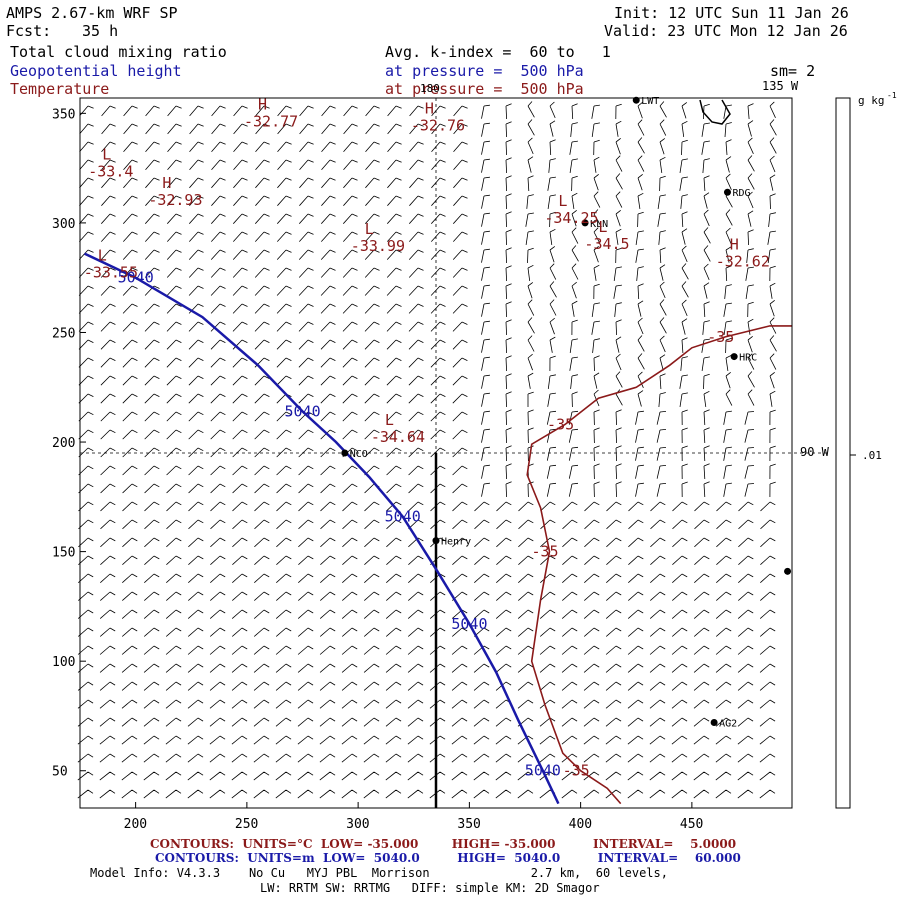 The width and height of the screenshot is (900, 900). I want to click on field-temp: Temperature, so click(60, 89).